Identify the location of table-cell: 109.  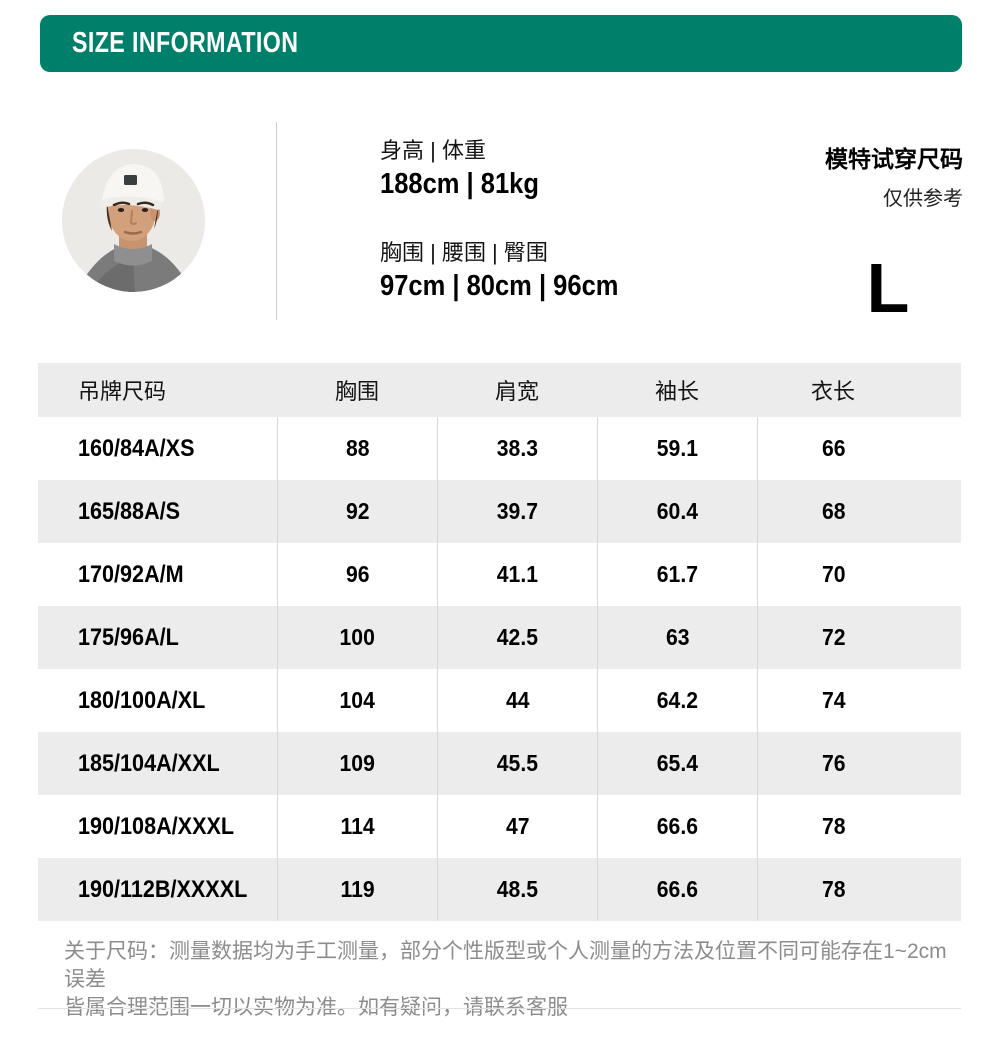
(357, 763).